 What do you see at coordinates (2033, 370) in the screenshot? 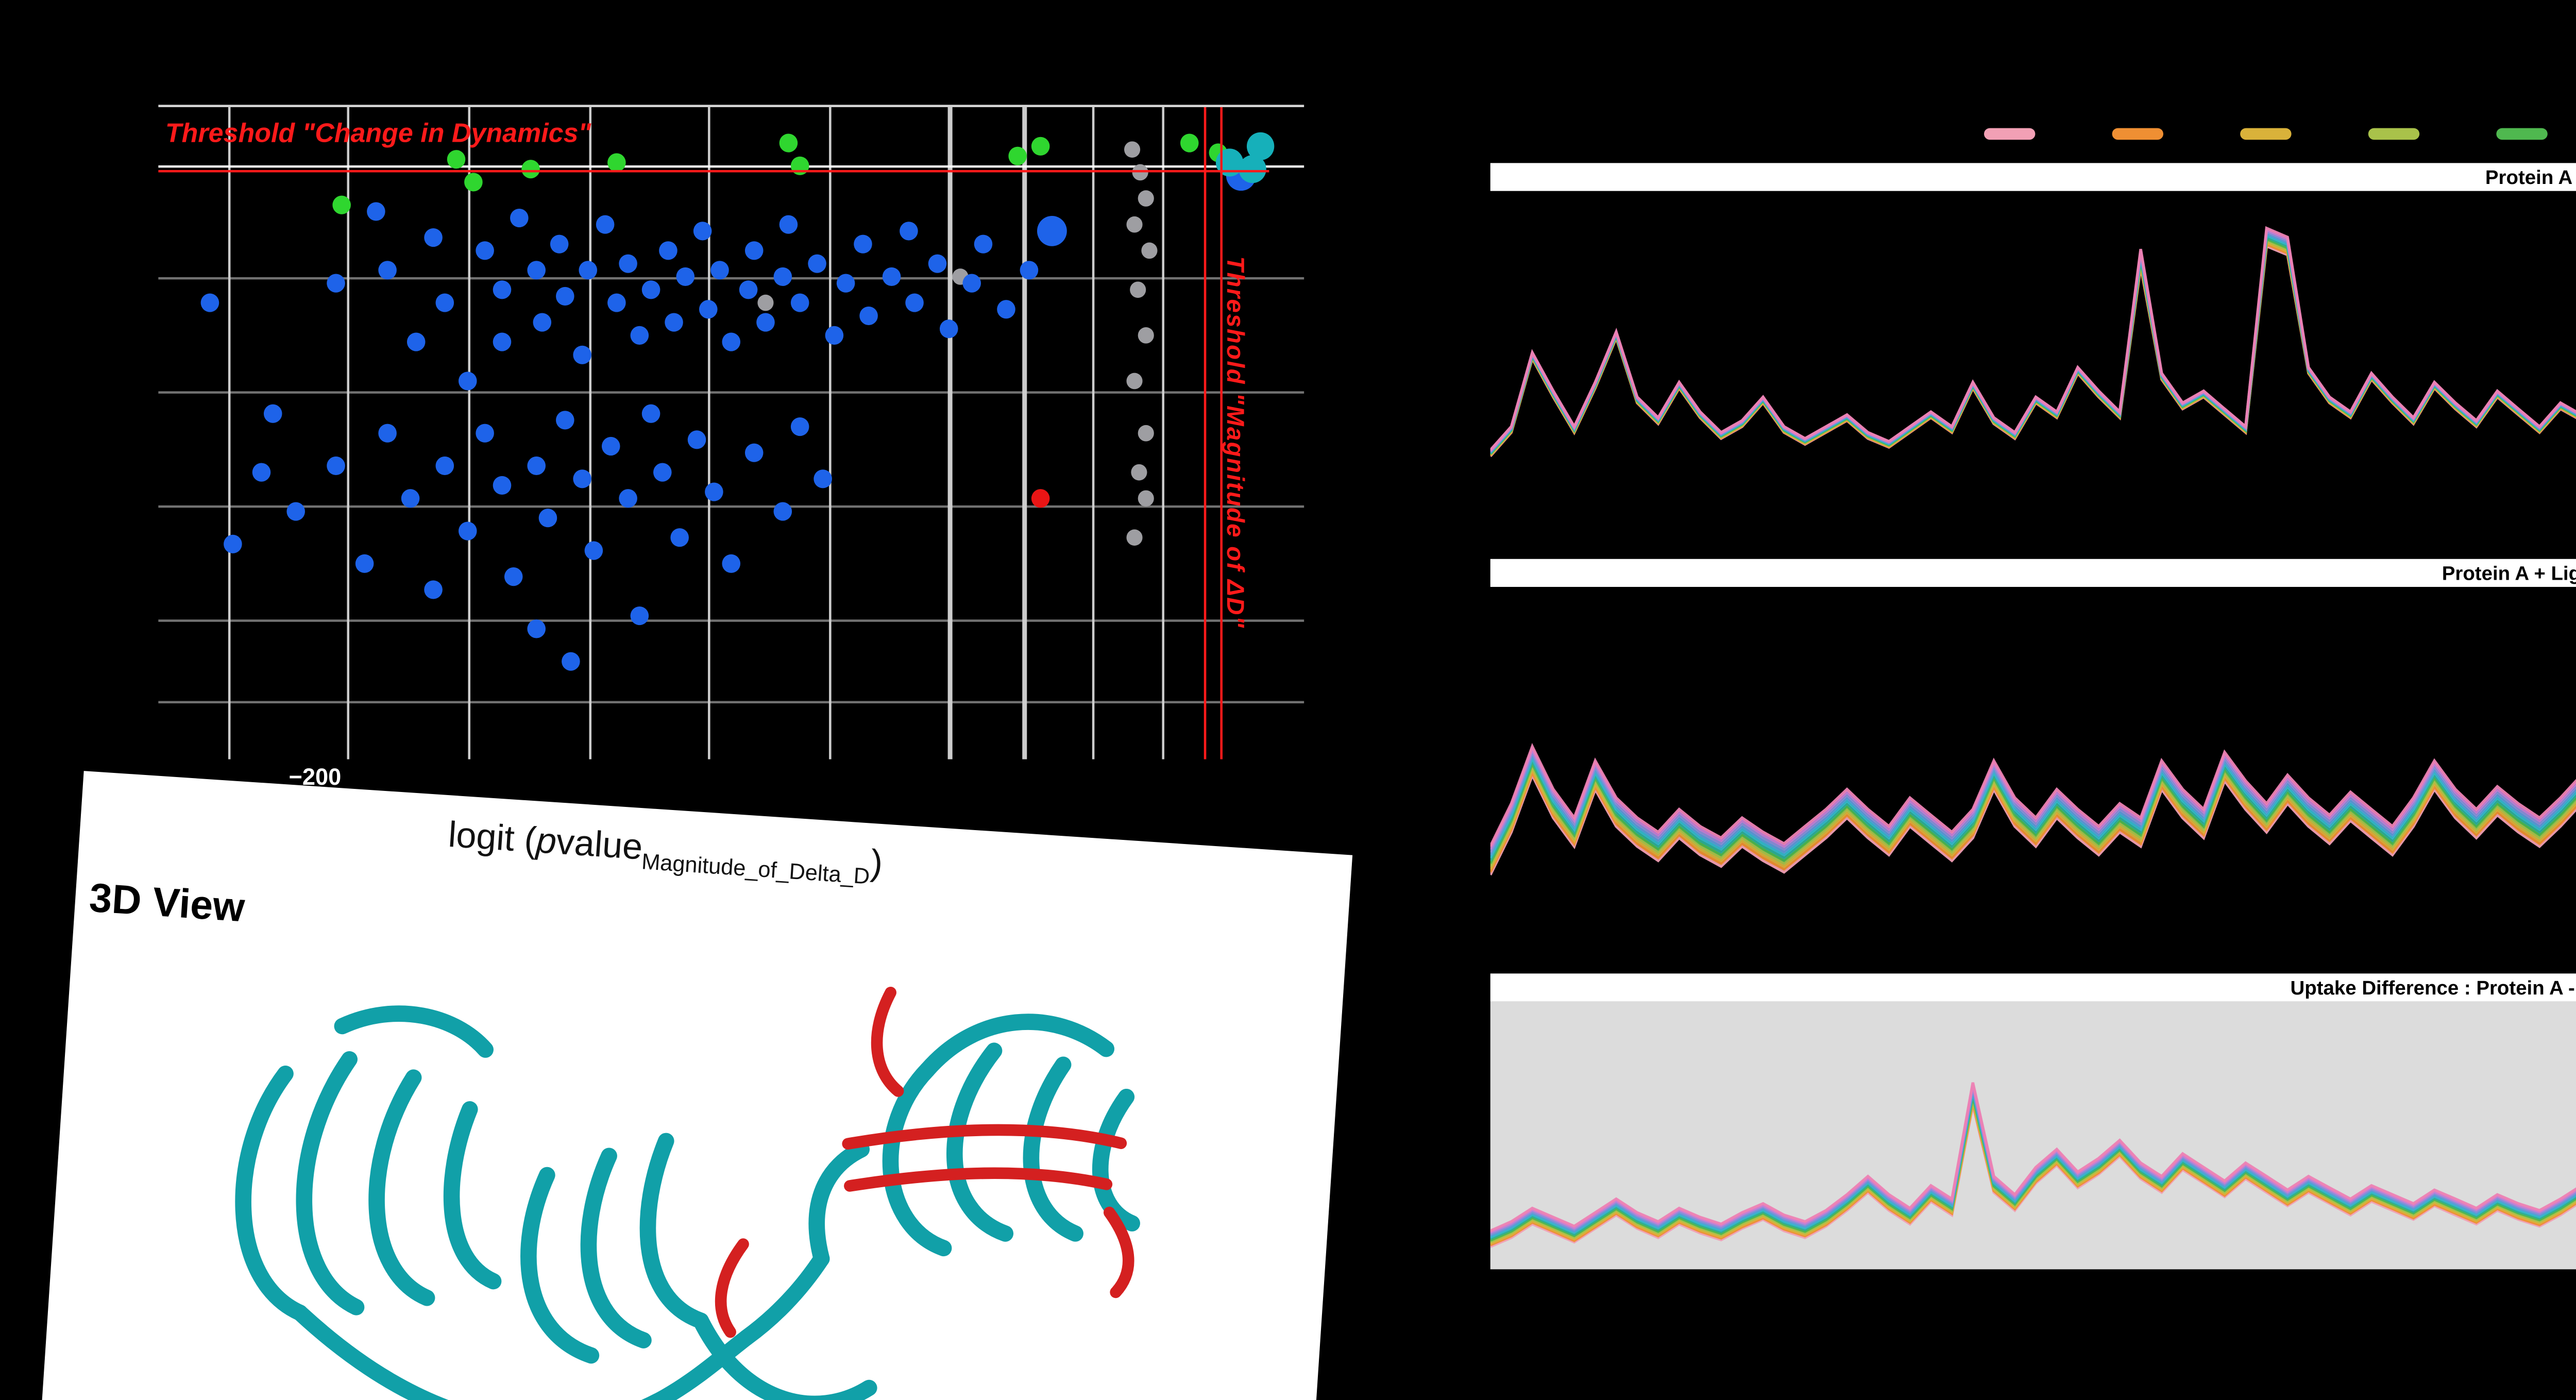
I see `uptake-chart-protein-a` at bounding box center [2033, 370].